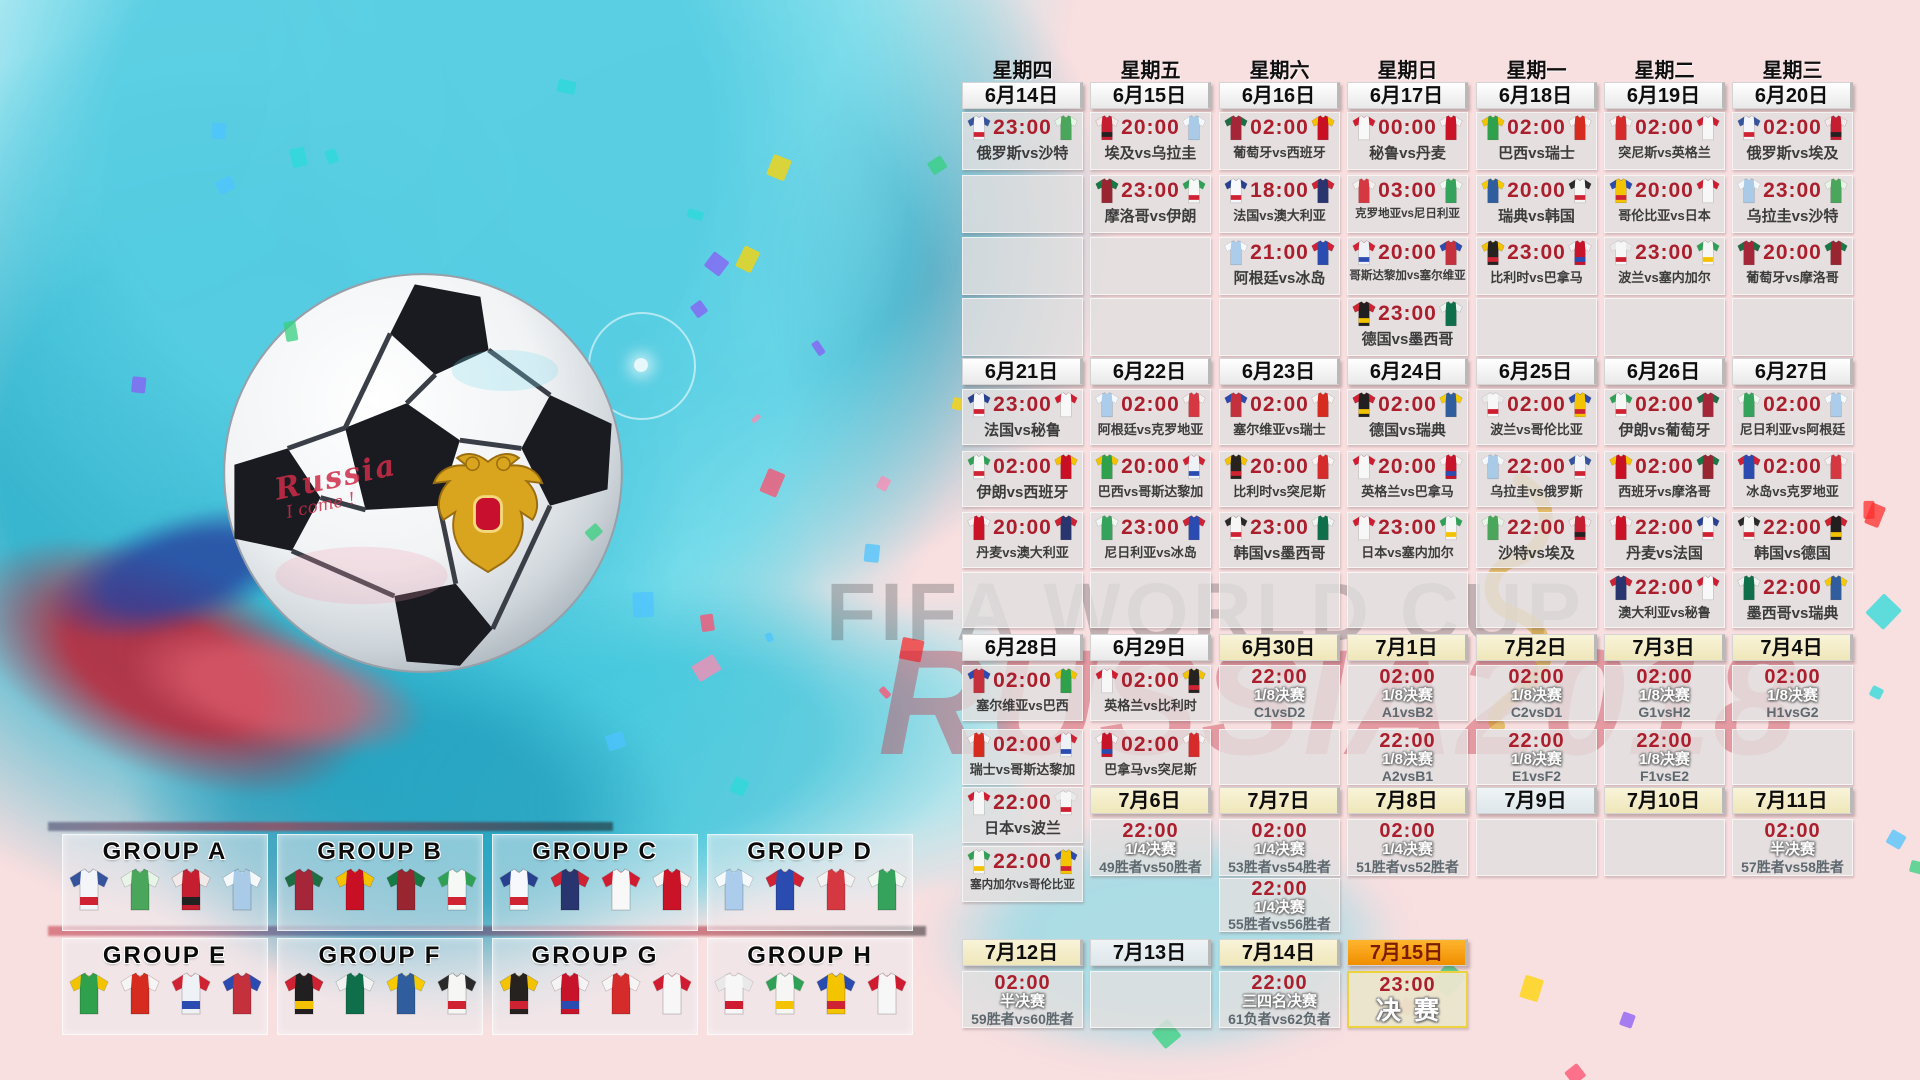 This screenshot has width=1920, height=1080. What do you see at coordinates (1407, 847) in the screenshot?
I see `knockout-cell: 02:00 1/4决赛 51胜者vs52胜者` at bounding box center [1407, 847].